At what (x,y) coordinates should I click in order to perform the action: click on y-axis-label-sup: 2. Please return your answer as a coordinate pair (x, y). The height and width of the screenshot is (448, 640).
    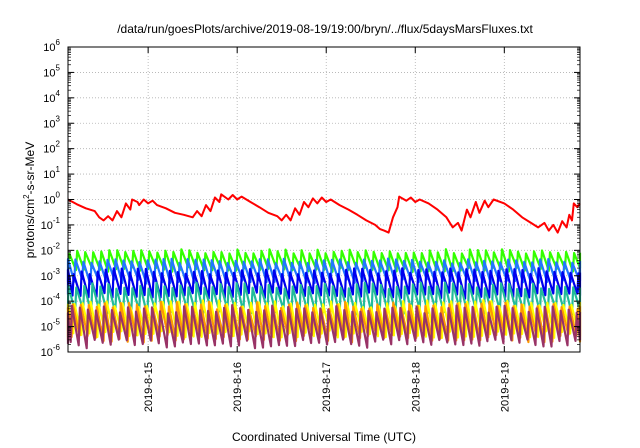
    Looking at the image, I should click on (26, 196).